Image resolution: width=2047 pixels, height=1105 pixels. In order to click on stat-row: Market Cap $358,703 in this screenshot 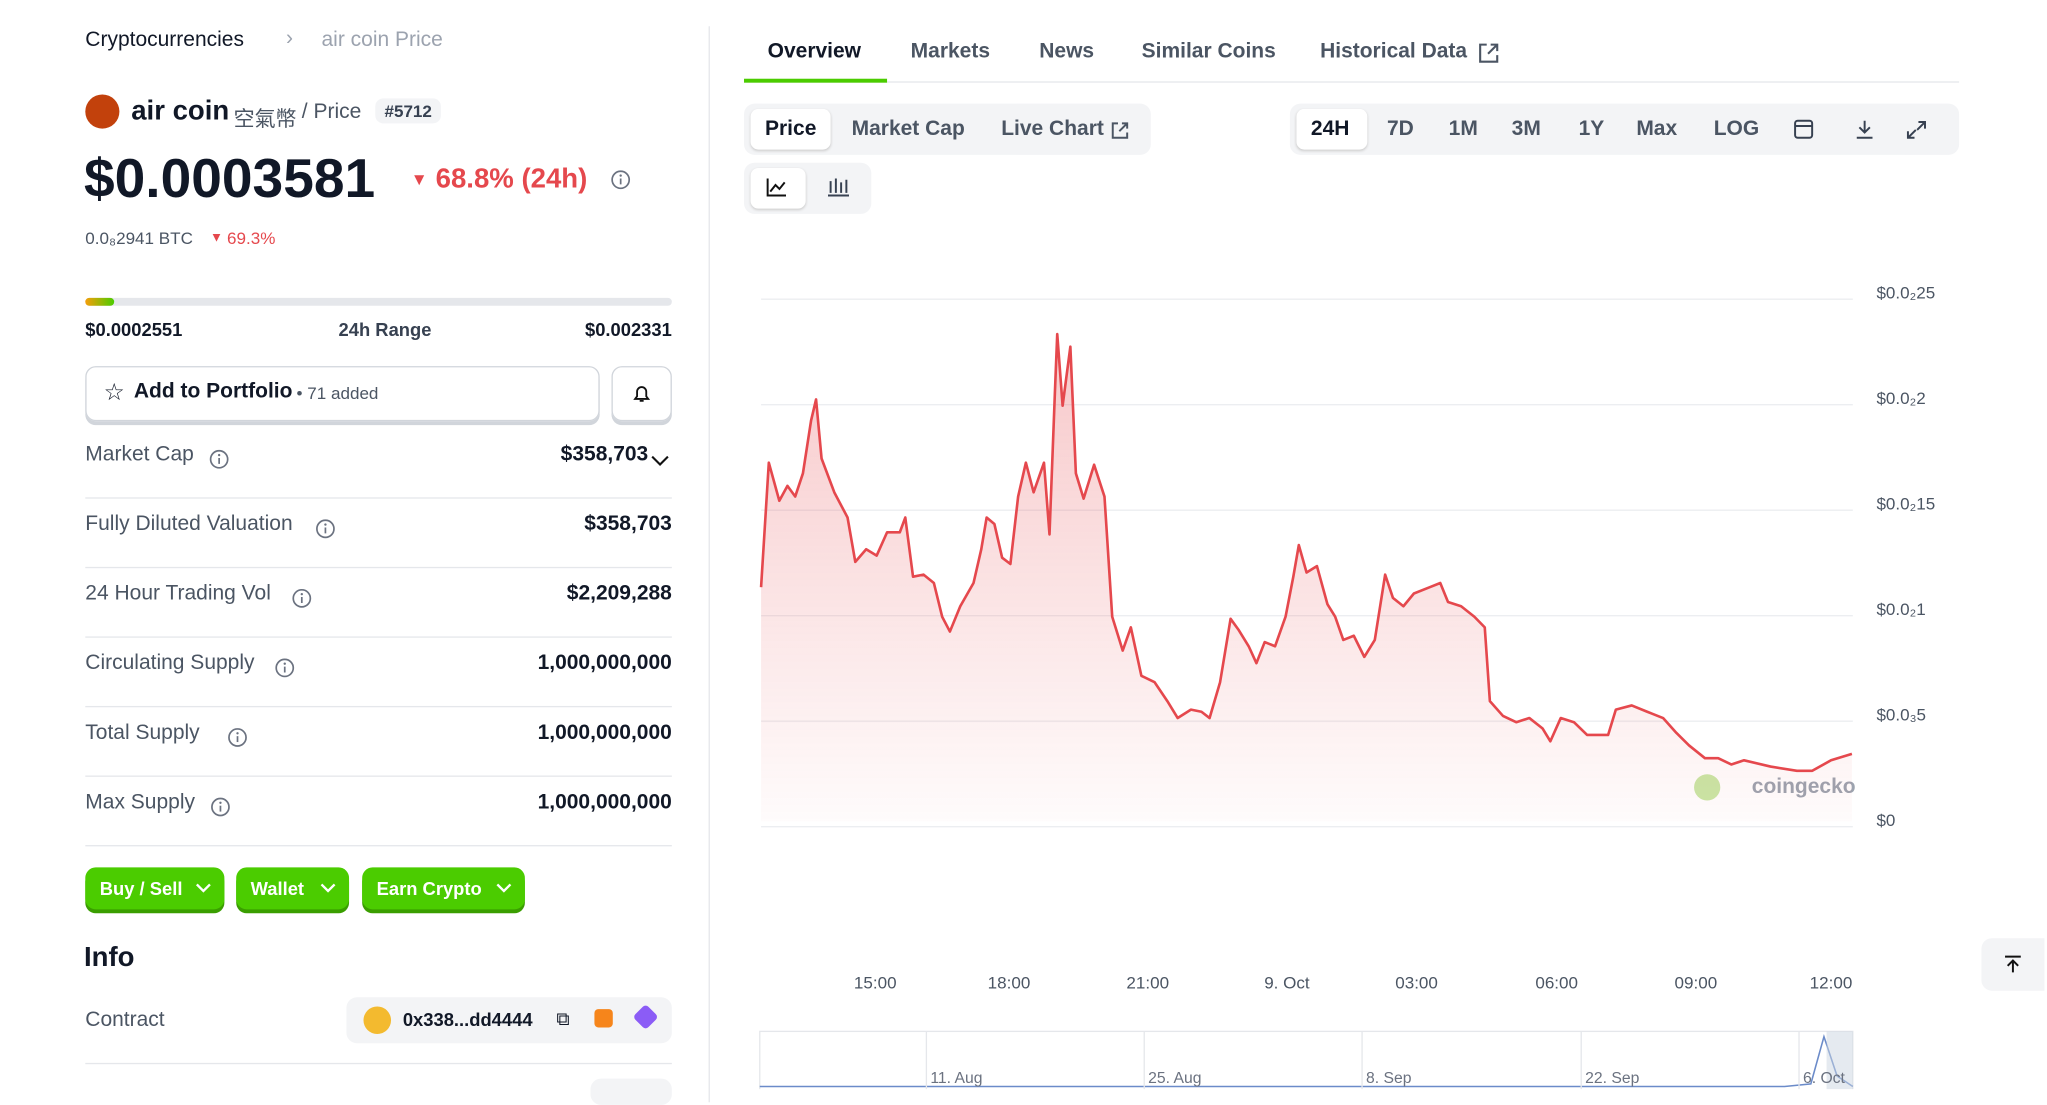, I will do `click(378, 463)`.